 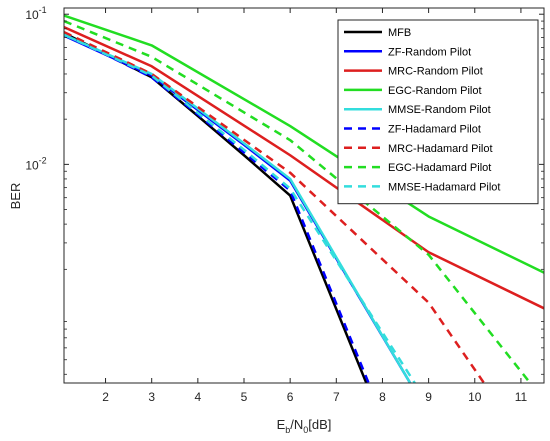 I want to click on x-tick-label: 7, so click(x=336, y=397).